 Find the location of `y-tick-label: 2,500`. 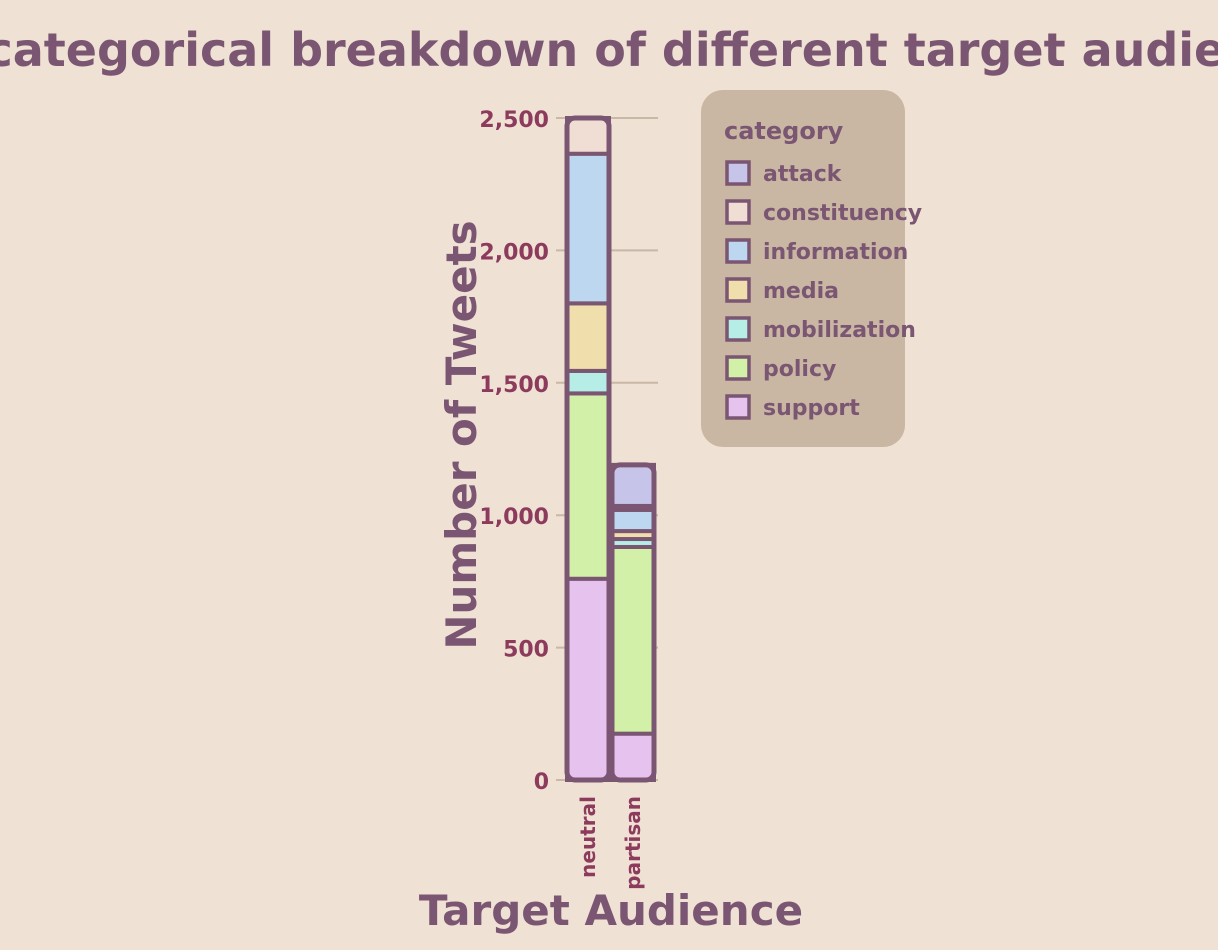

y-tick-label: 2,500 is located at coordinates (514, 120).